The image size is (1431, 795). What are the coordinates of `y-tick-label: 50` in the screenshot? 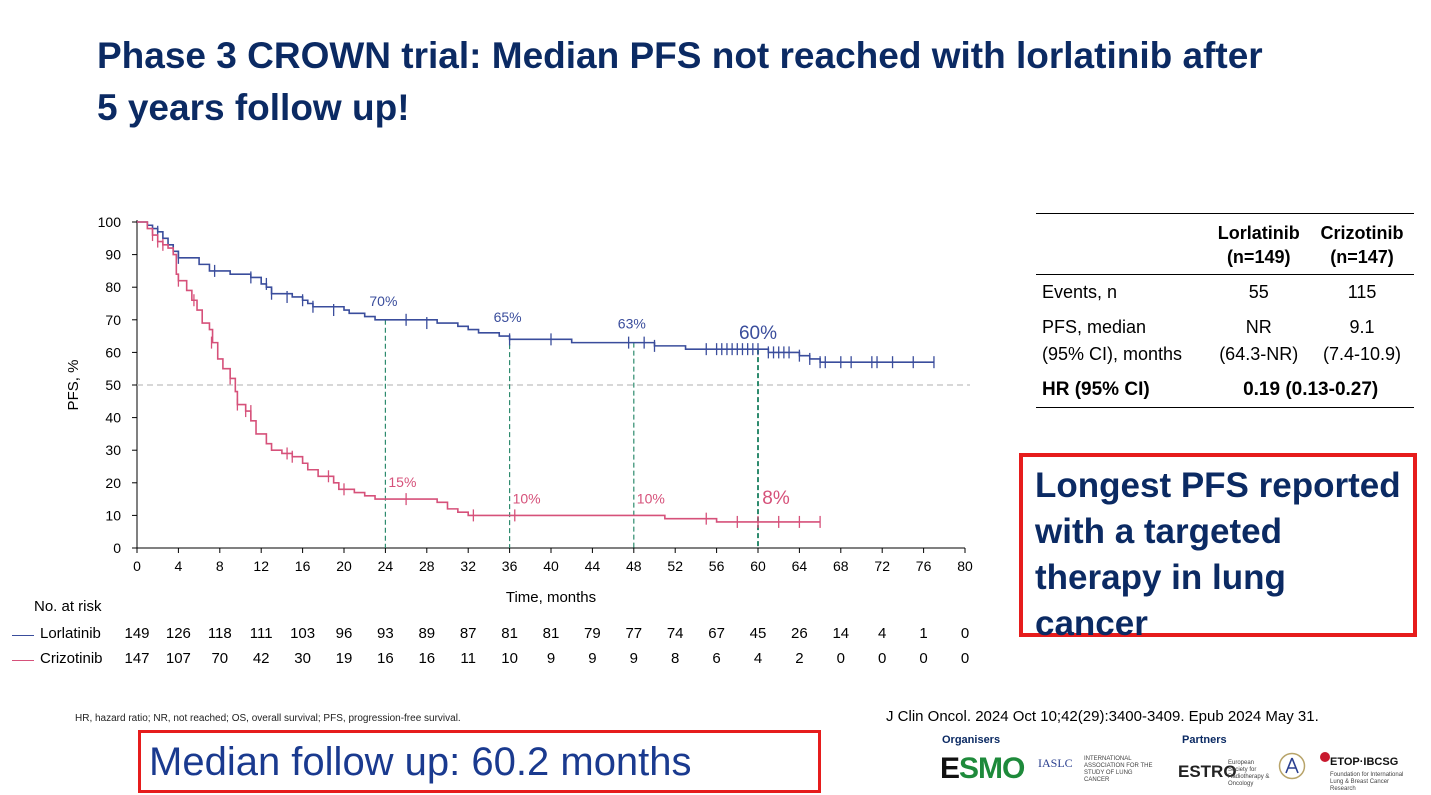 It's located at (113, 385).